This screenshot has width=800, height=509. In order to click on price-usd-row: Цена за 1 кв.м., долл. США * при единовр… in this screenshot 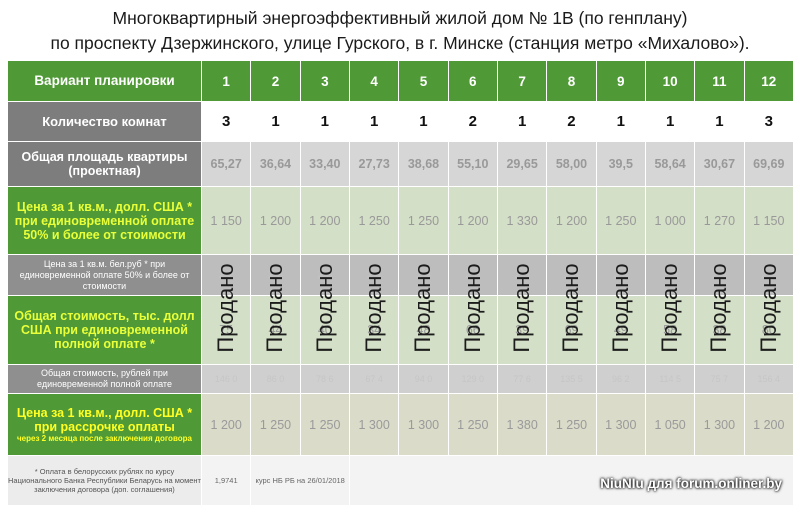, I will do `click(401, 220)`.